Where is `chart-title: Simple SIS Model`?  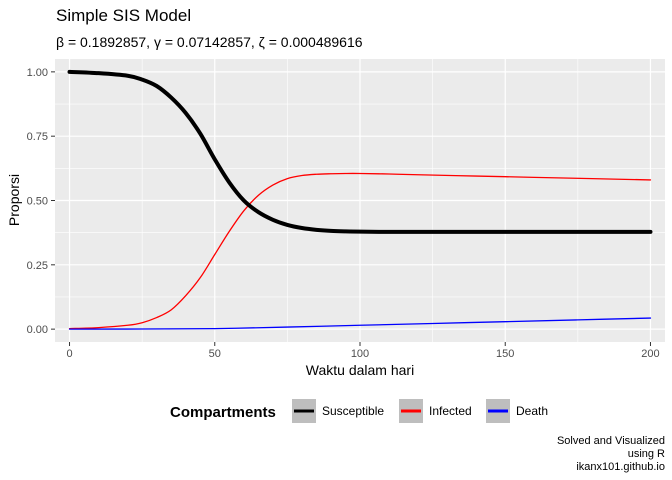 chart-title: Simple SIS Model is located at coordinates (123, 15).